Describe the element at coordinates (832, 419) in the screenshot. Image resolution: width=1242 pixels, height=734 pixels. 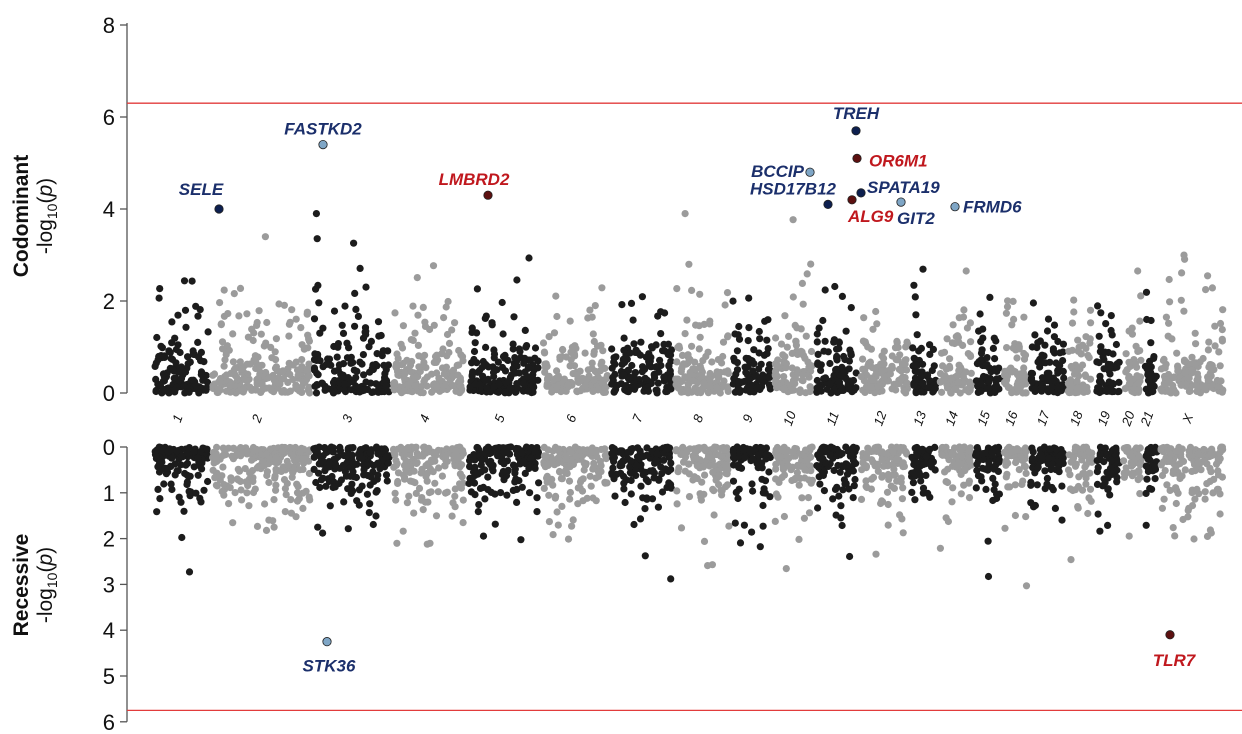
I see `chromosome-label: 11` at that location.